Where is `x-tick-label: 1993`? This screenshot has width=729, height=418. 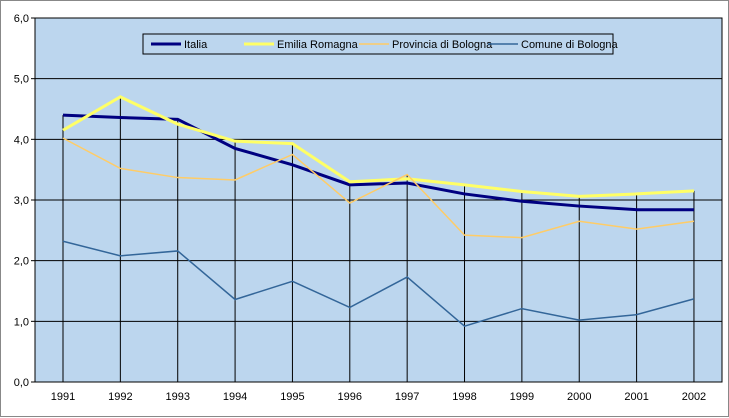
x-tick-label: 1993 is located at coordinates (177, 397).